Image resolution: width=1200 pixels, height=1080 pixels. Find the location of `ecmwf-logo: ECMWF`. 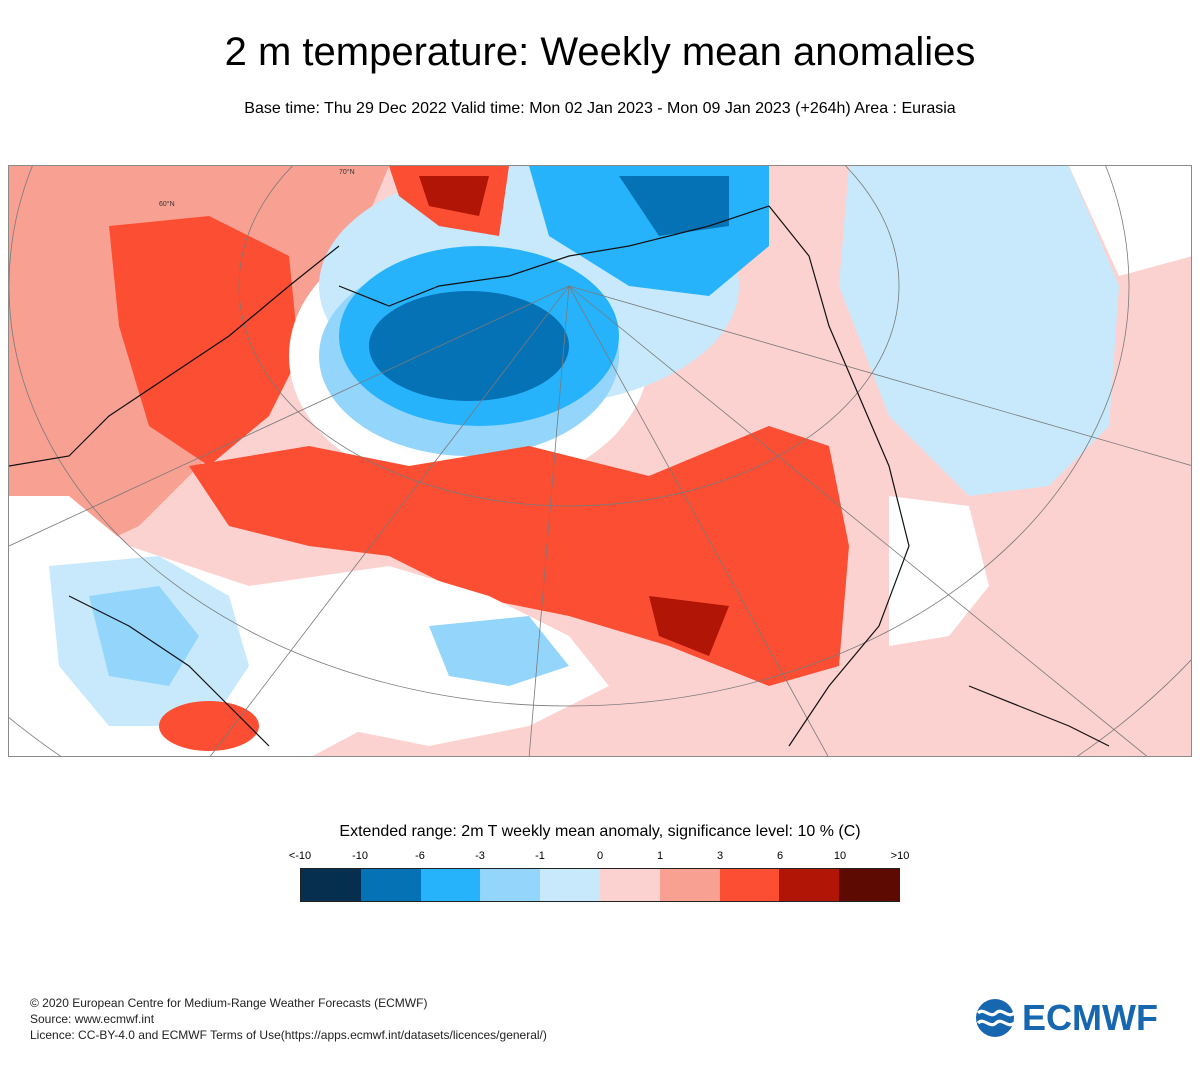

ecmwf-logo: ECMWF is located at coordinates (1065, 1017).